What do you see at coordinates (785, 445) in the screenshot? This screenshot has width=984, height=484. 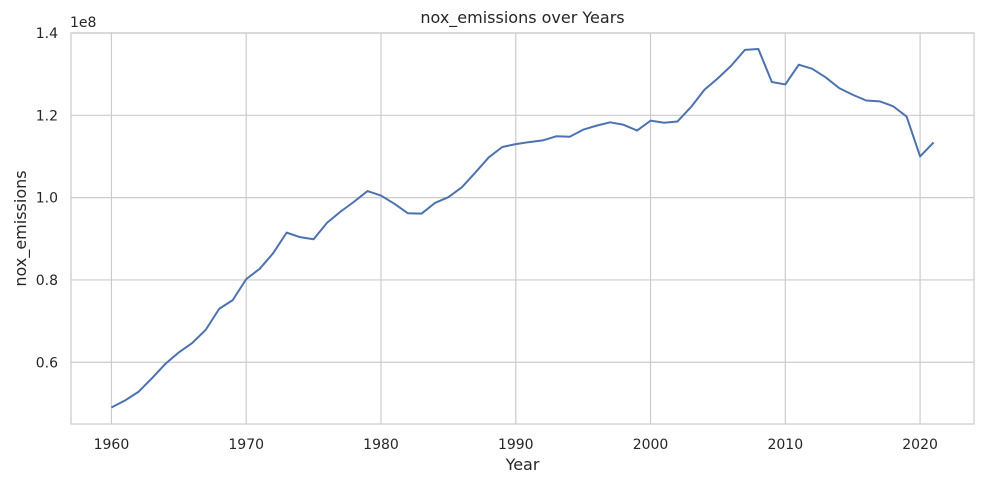 I see `x-tick-label: 2010` at bounding box center [785, 445].